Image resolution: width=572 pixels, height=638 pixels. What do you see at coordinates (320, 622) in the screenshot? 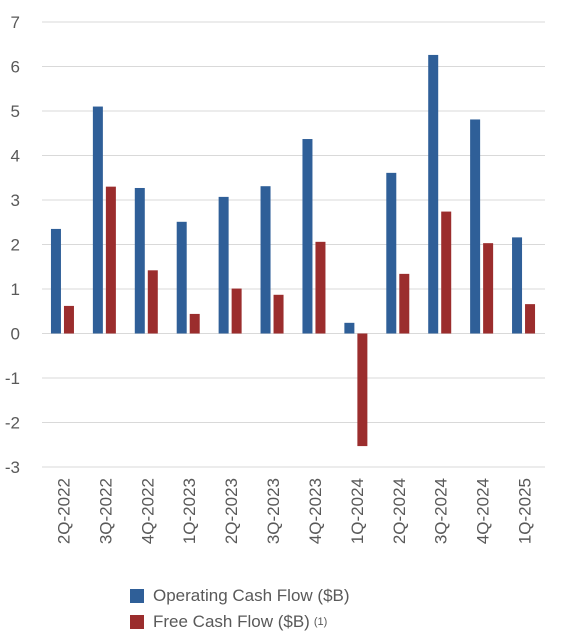
I see `legend-footnote: (1)` at bounding box center [320, 622].